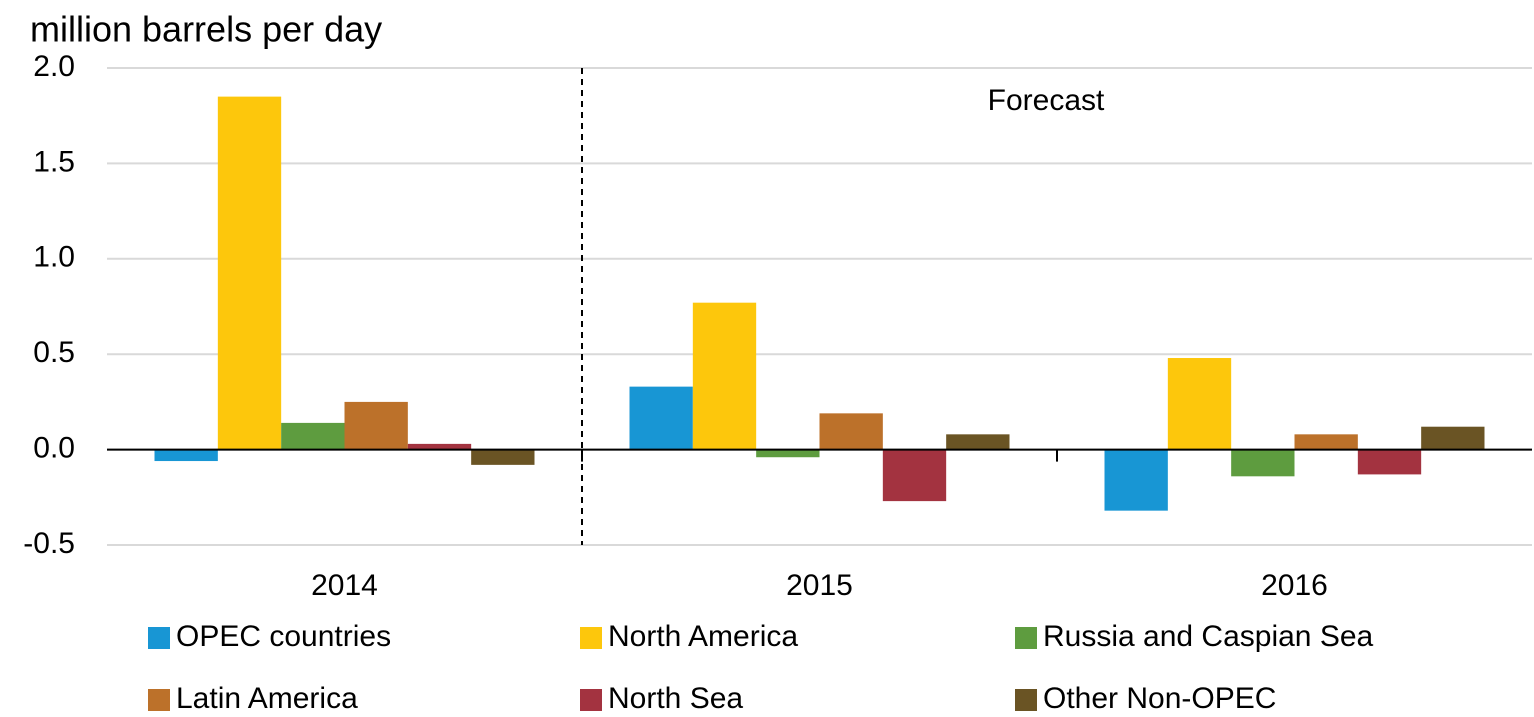 This screenshot has height=717, width=1534. What do you see at coordinates (267, 698) in the screenshot?
I see `legend-label: Latin America` at bounding box center [267, 698].